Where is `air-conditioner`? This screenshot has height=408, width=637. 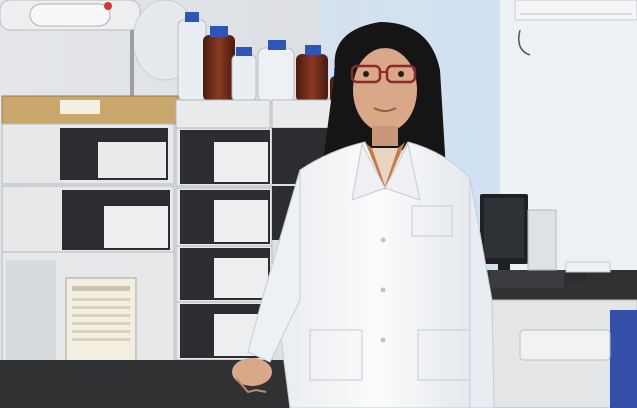 air-conditioner is located at coordinates (575, 10).